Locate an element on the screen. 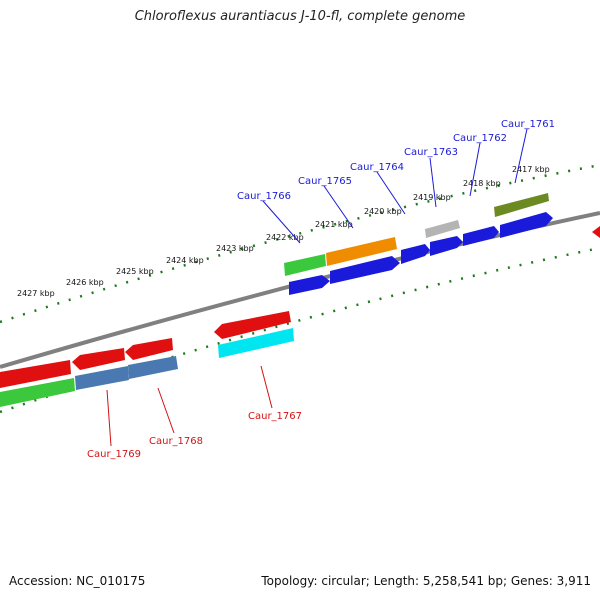 The image size is (600, 600). gene-label: Caur_1767 is located at coordinates (275, 416).